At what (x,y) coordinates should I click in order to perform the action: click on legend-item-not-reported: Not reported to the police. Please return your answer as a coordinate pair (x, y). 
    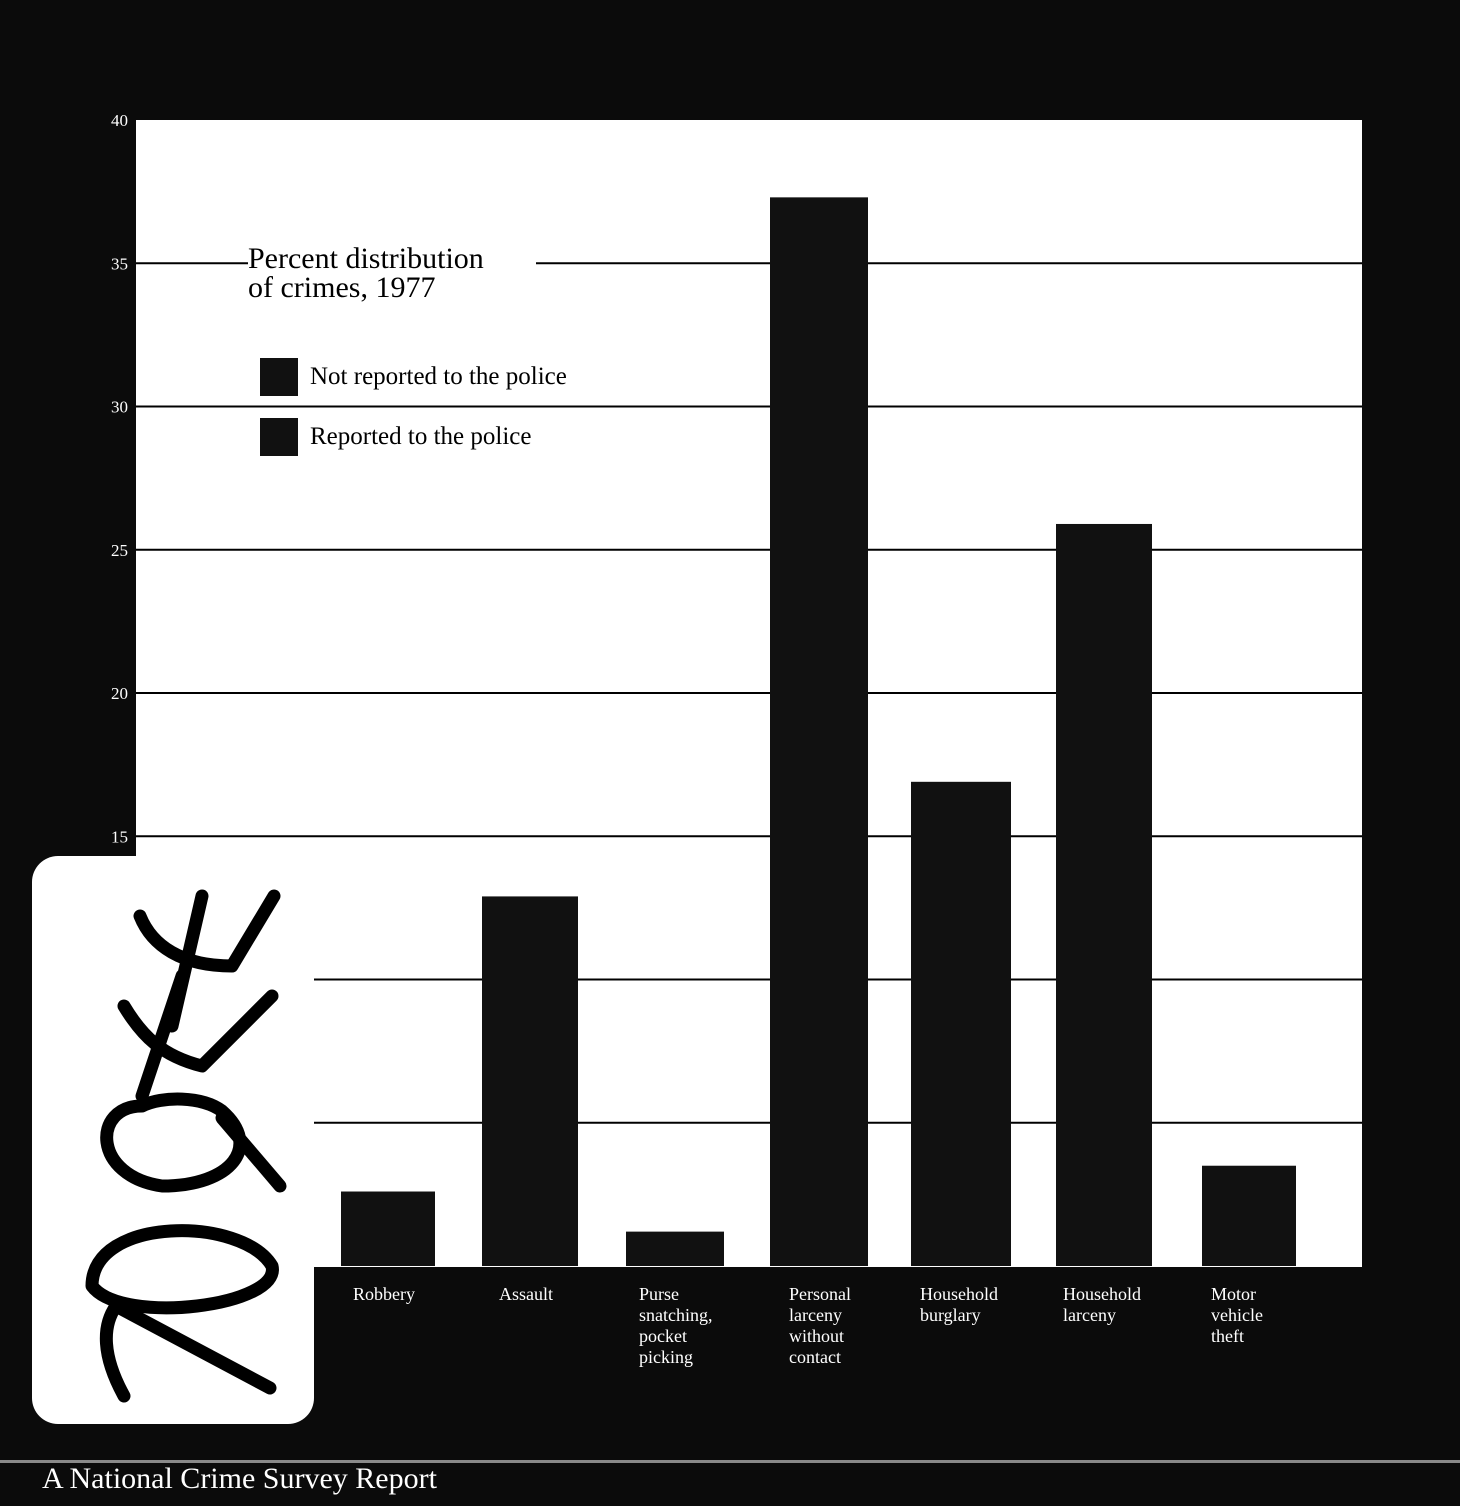
    Looking at the image, I should click on (413, 377).